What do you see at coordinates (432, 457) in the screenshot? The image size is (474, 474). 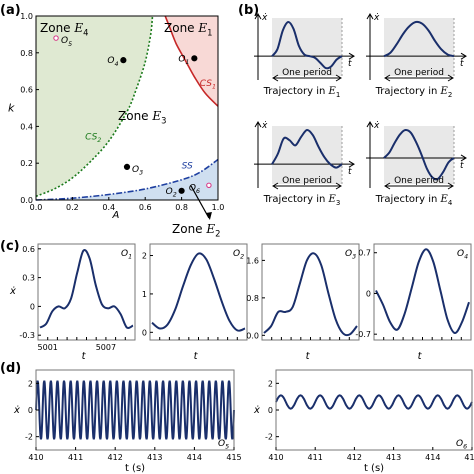 I see `x-tick-label: 414` at bounding box center [432, 457].